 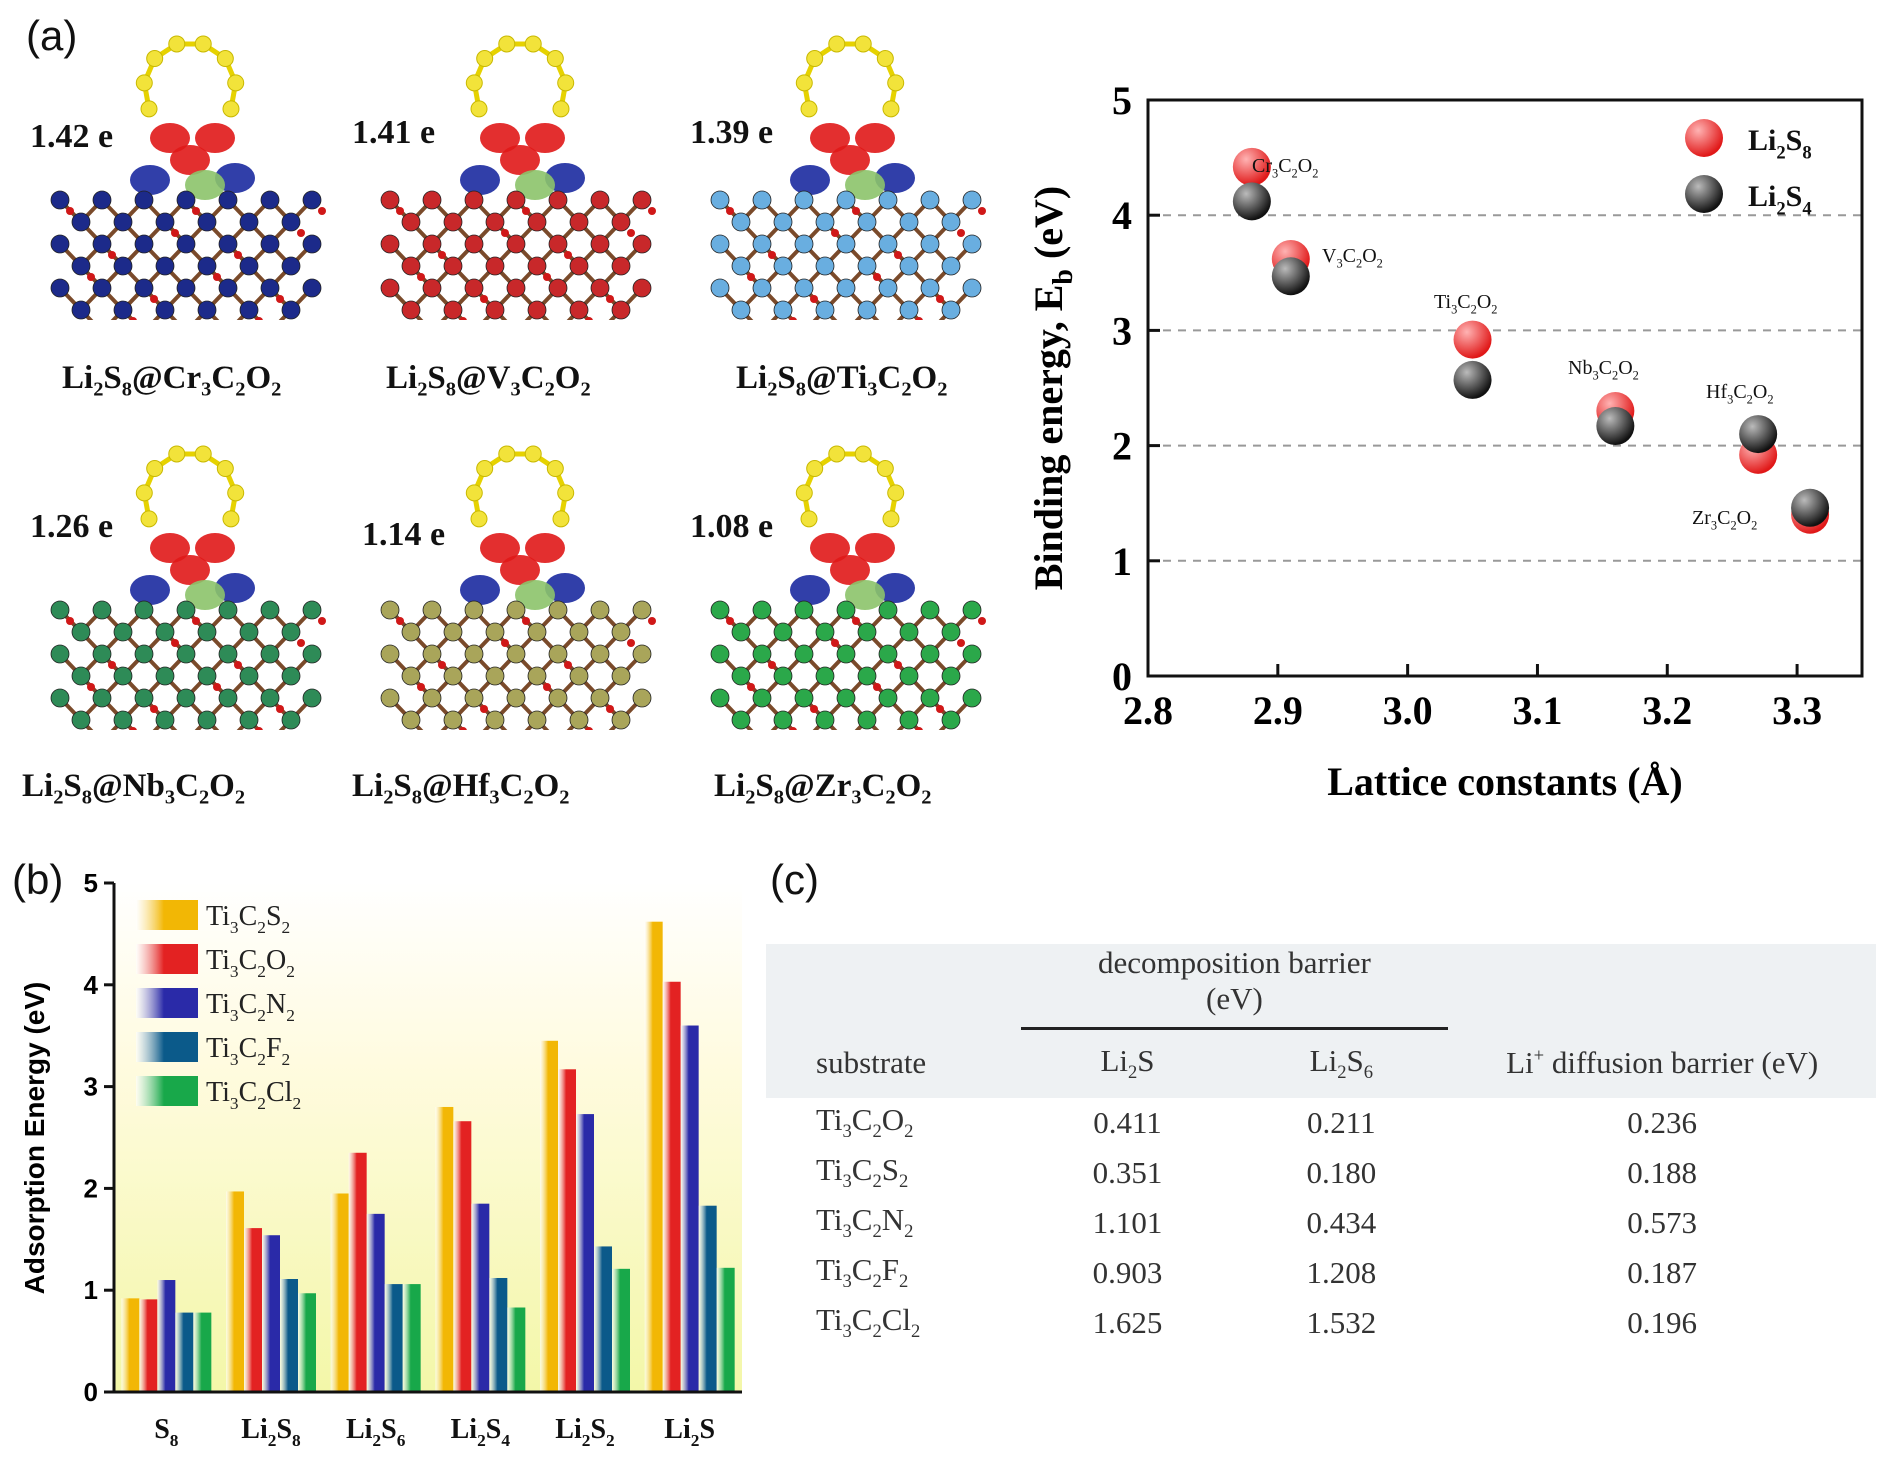 What do you see at coordinates (1285, 168) in the screenshot?
I see `point-label: Cr3C2O2` at bounding box center [1285, 168].